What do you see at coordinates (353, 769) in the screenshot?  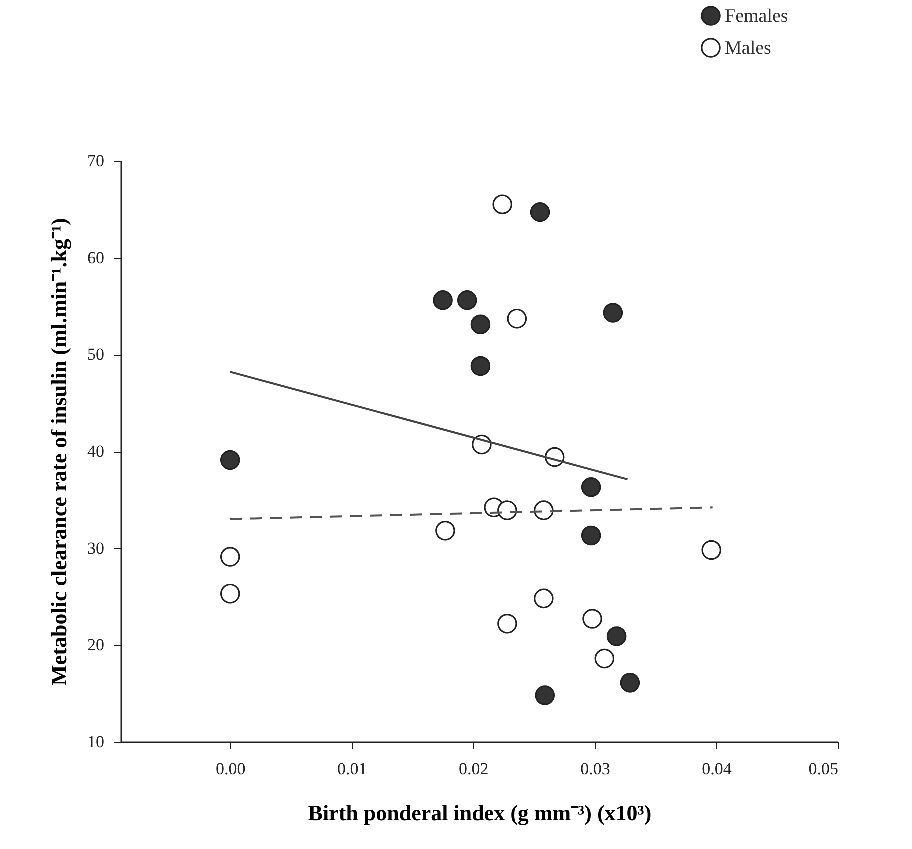 I see `x-tick-label: 0.01` at bounding box center [353, 769].